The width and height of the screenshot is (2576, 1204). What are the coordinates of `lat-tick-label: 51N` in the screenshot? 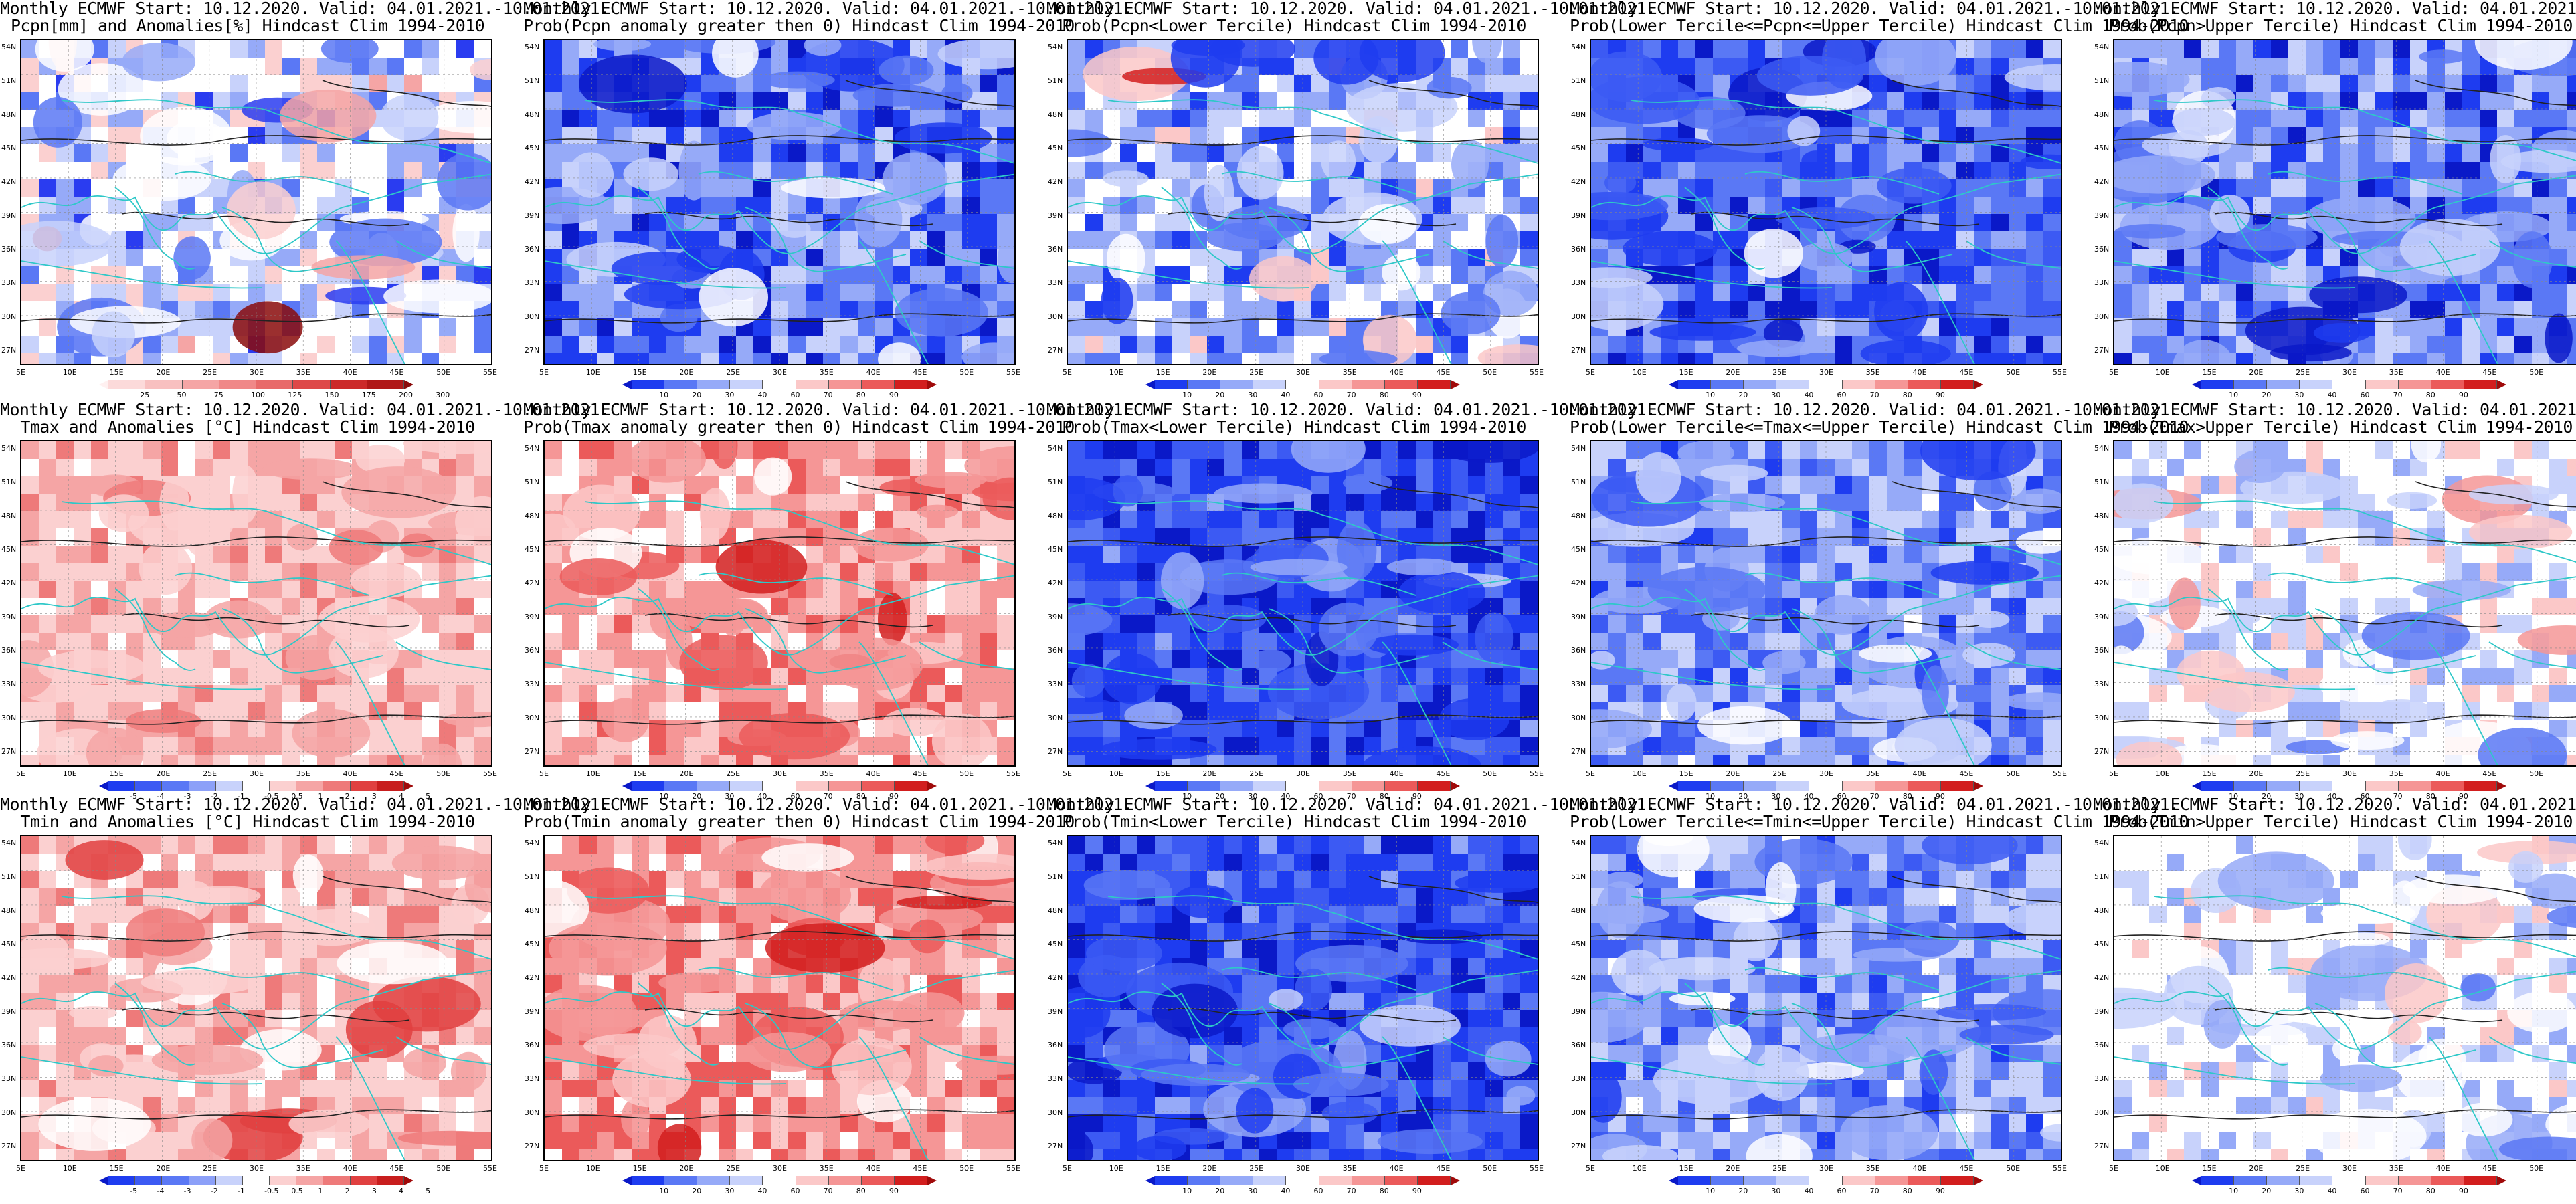 It's located at (532, 482).